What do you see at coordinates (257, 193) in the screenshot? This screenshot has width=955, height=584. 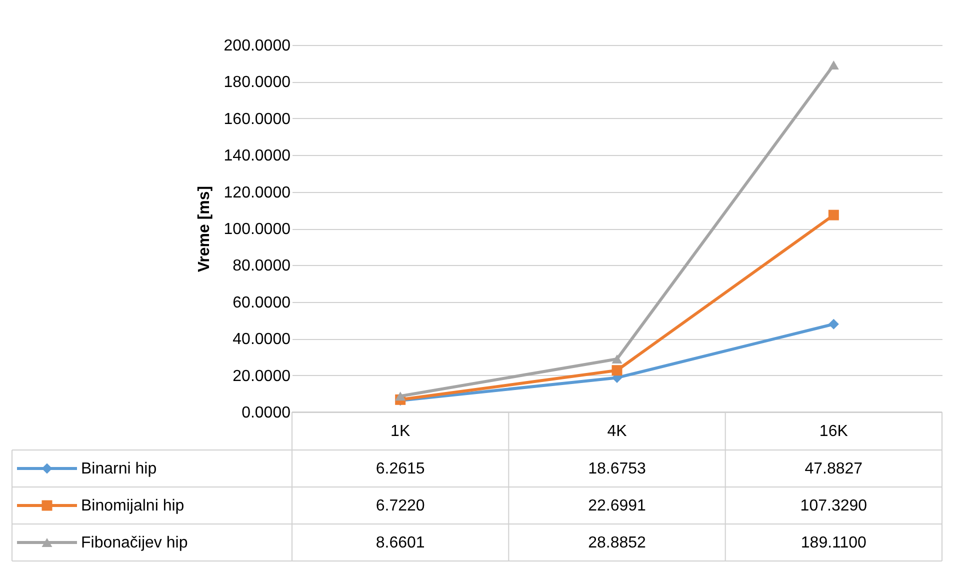 I see `y-tick-label: 120.0000` at bounding box center [257, 193].